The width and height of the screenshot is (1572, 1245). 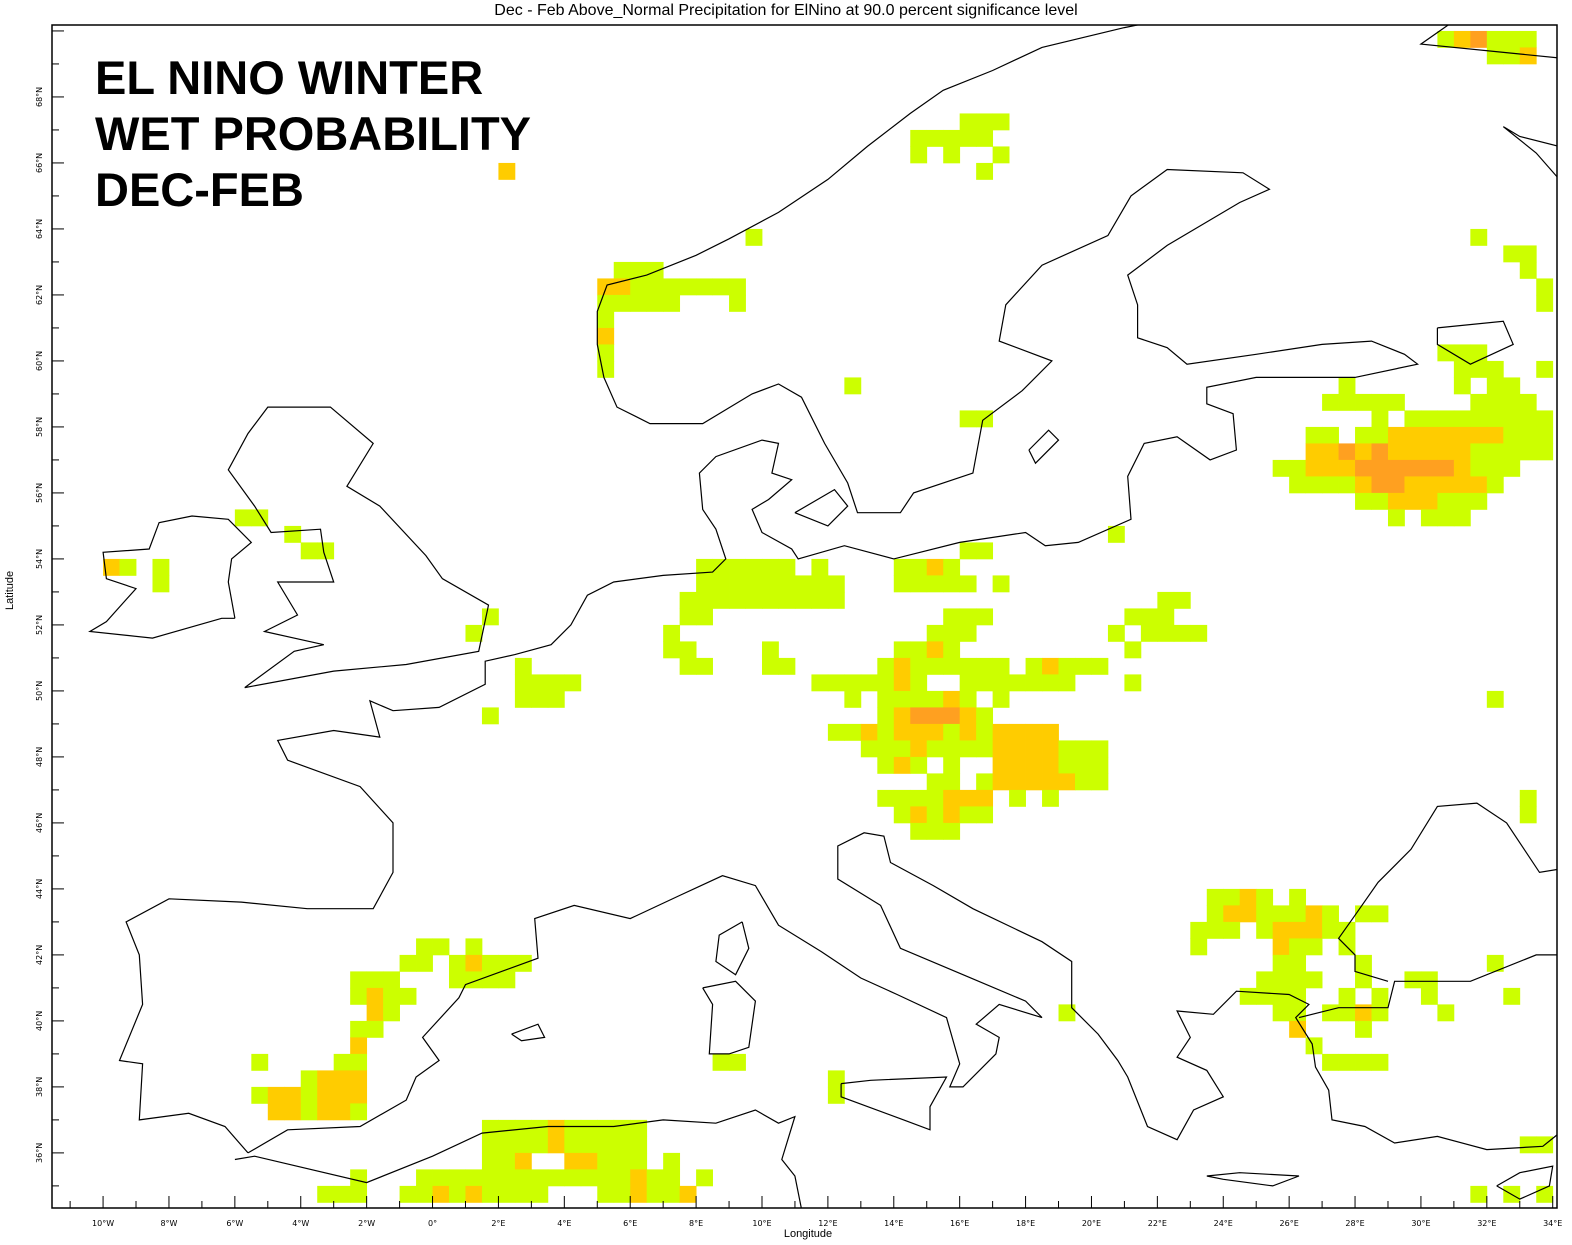 What do you see at coordinates (761, 1223) in the screenshot?
I see `x-tick-label: 10°E` at bounding box center [761, 1223].